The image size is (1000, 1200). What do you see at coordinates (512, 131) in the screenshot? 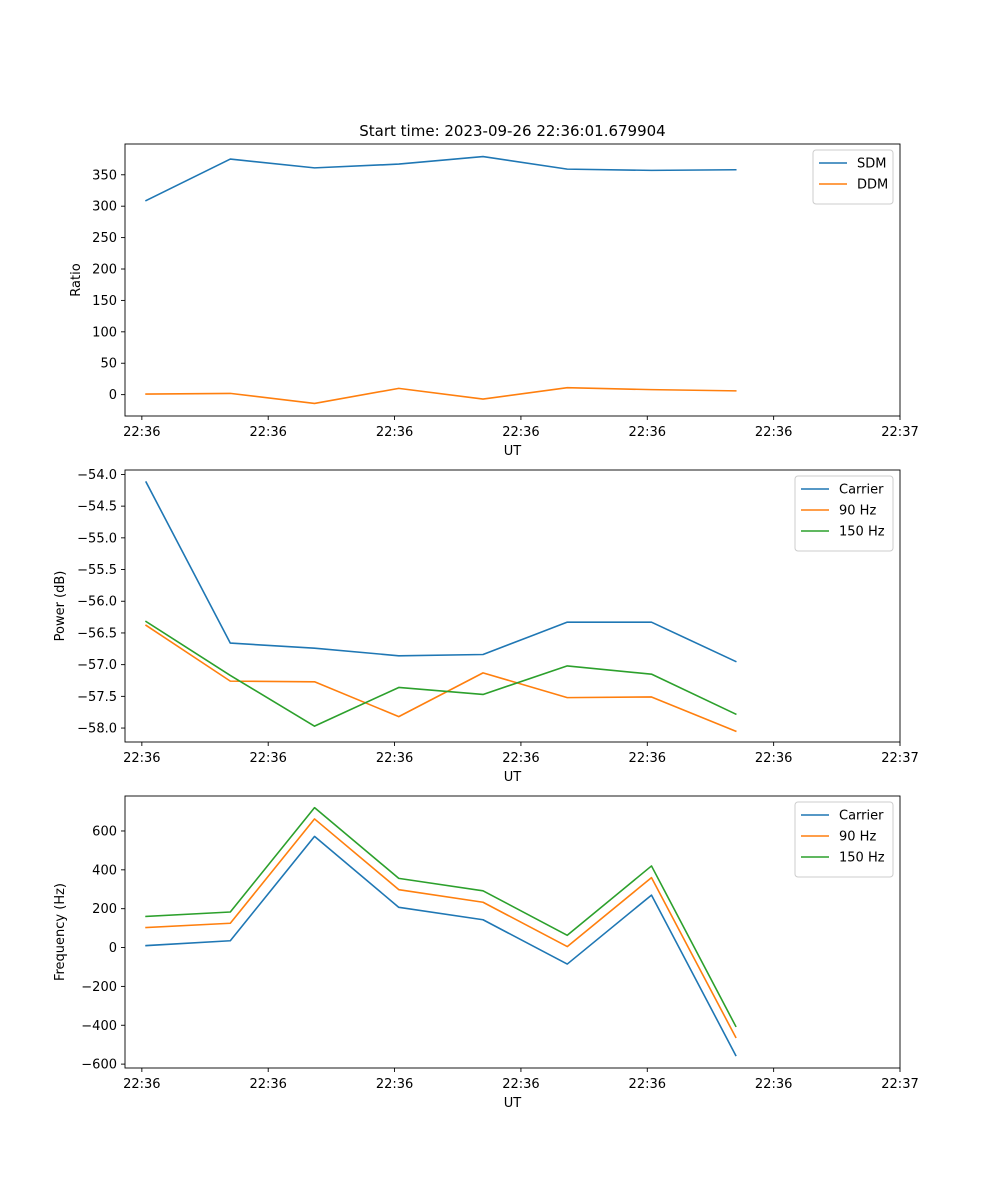
I see `chart-title: Start time: 2023-09-26 22:36:01.679904` at bounding box center [512, 131].